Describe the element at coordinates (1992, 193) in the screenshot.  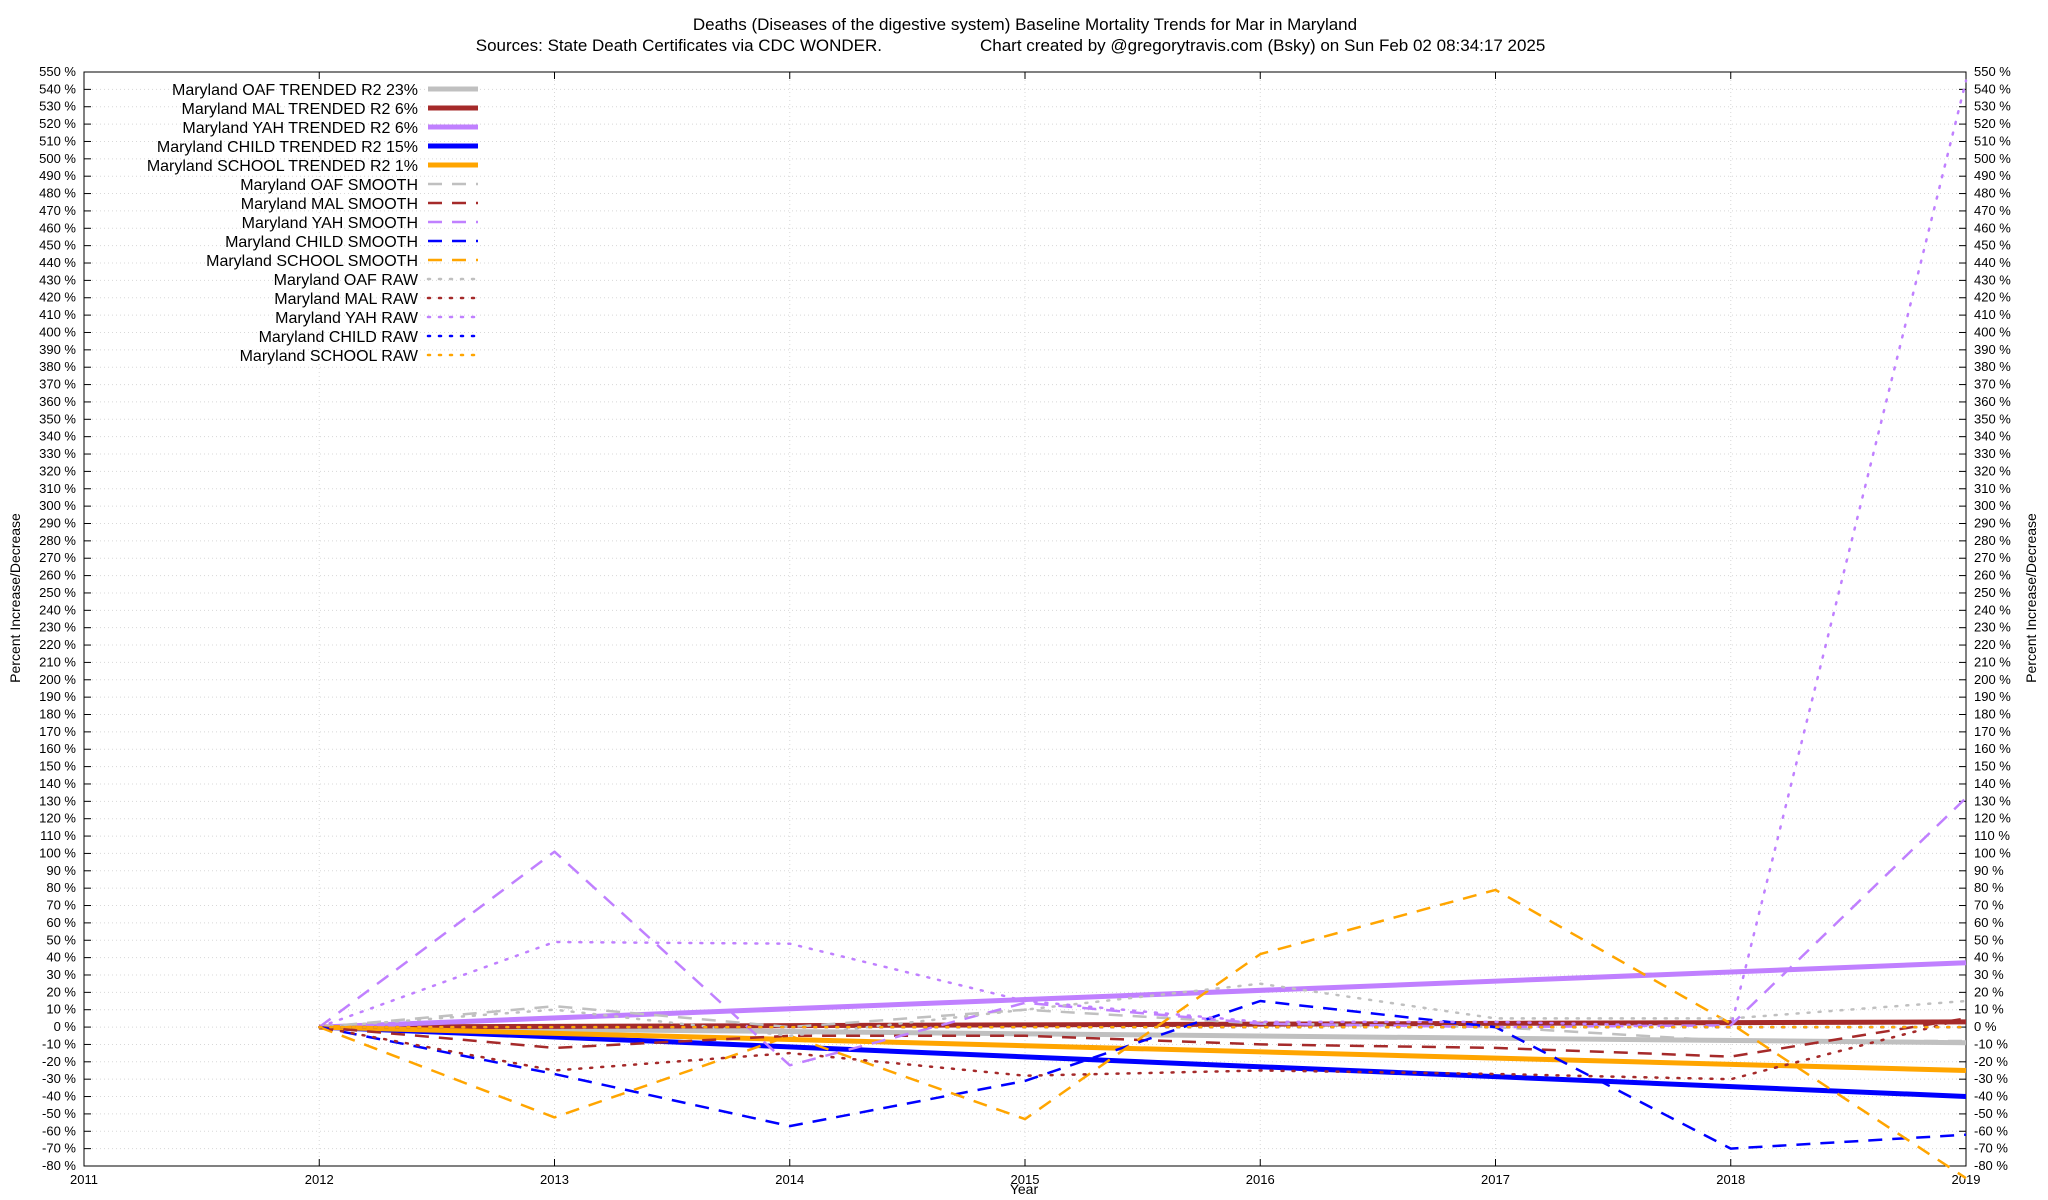
I see `y-tick-label-right: 480 %` at that location.